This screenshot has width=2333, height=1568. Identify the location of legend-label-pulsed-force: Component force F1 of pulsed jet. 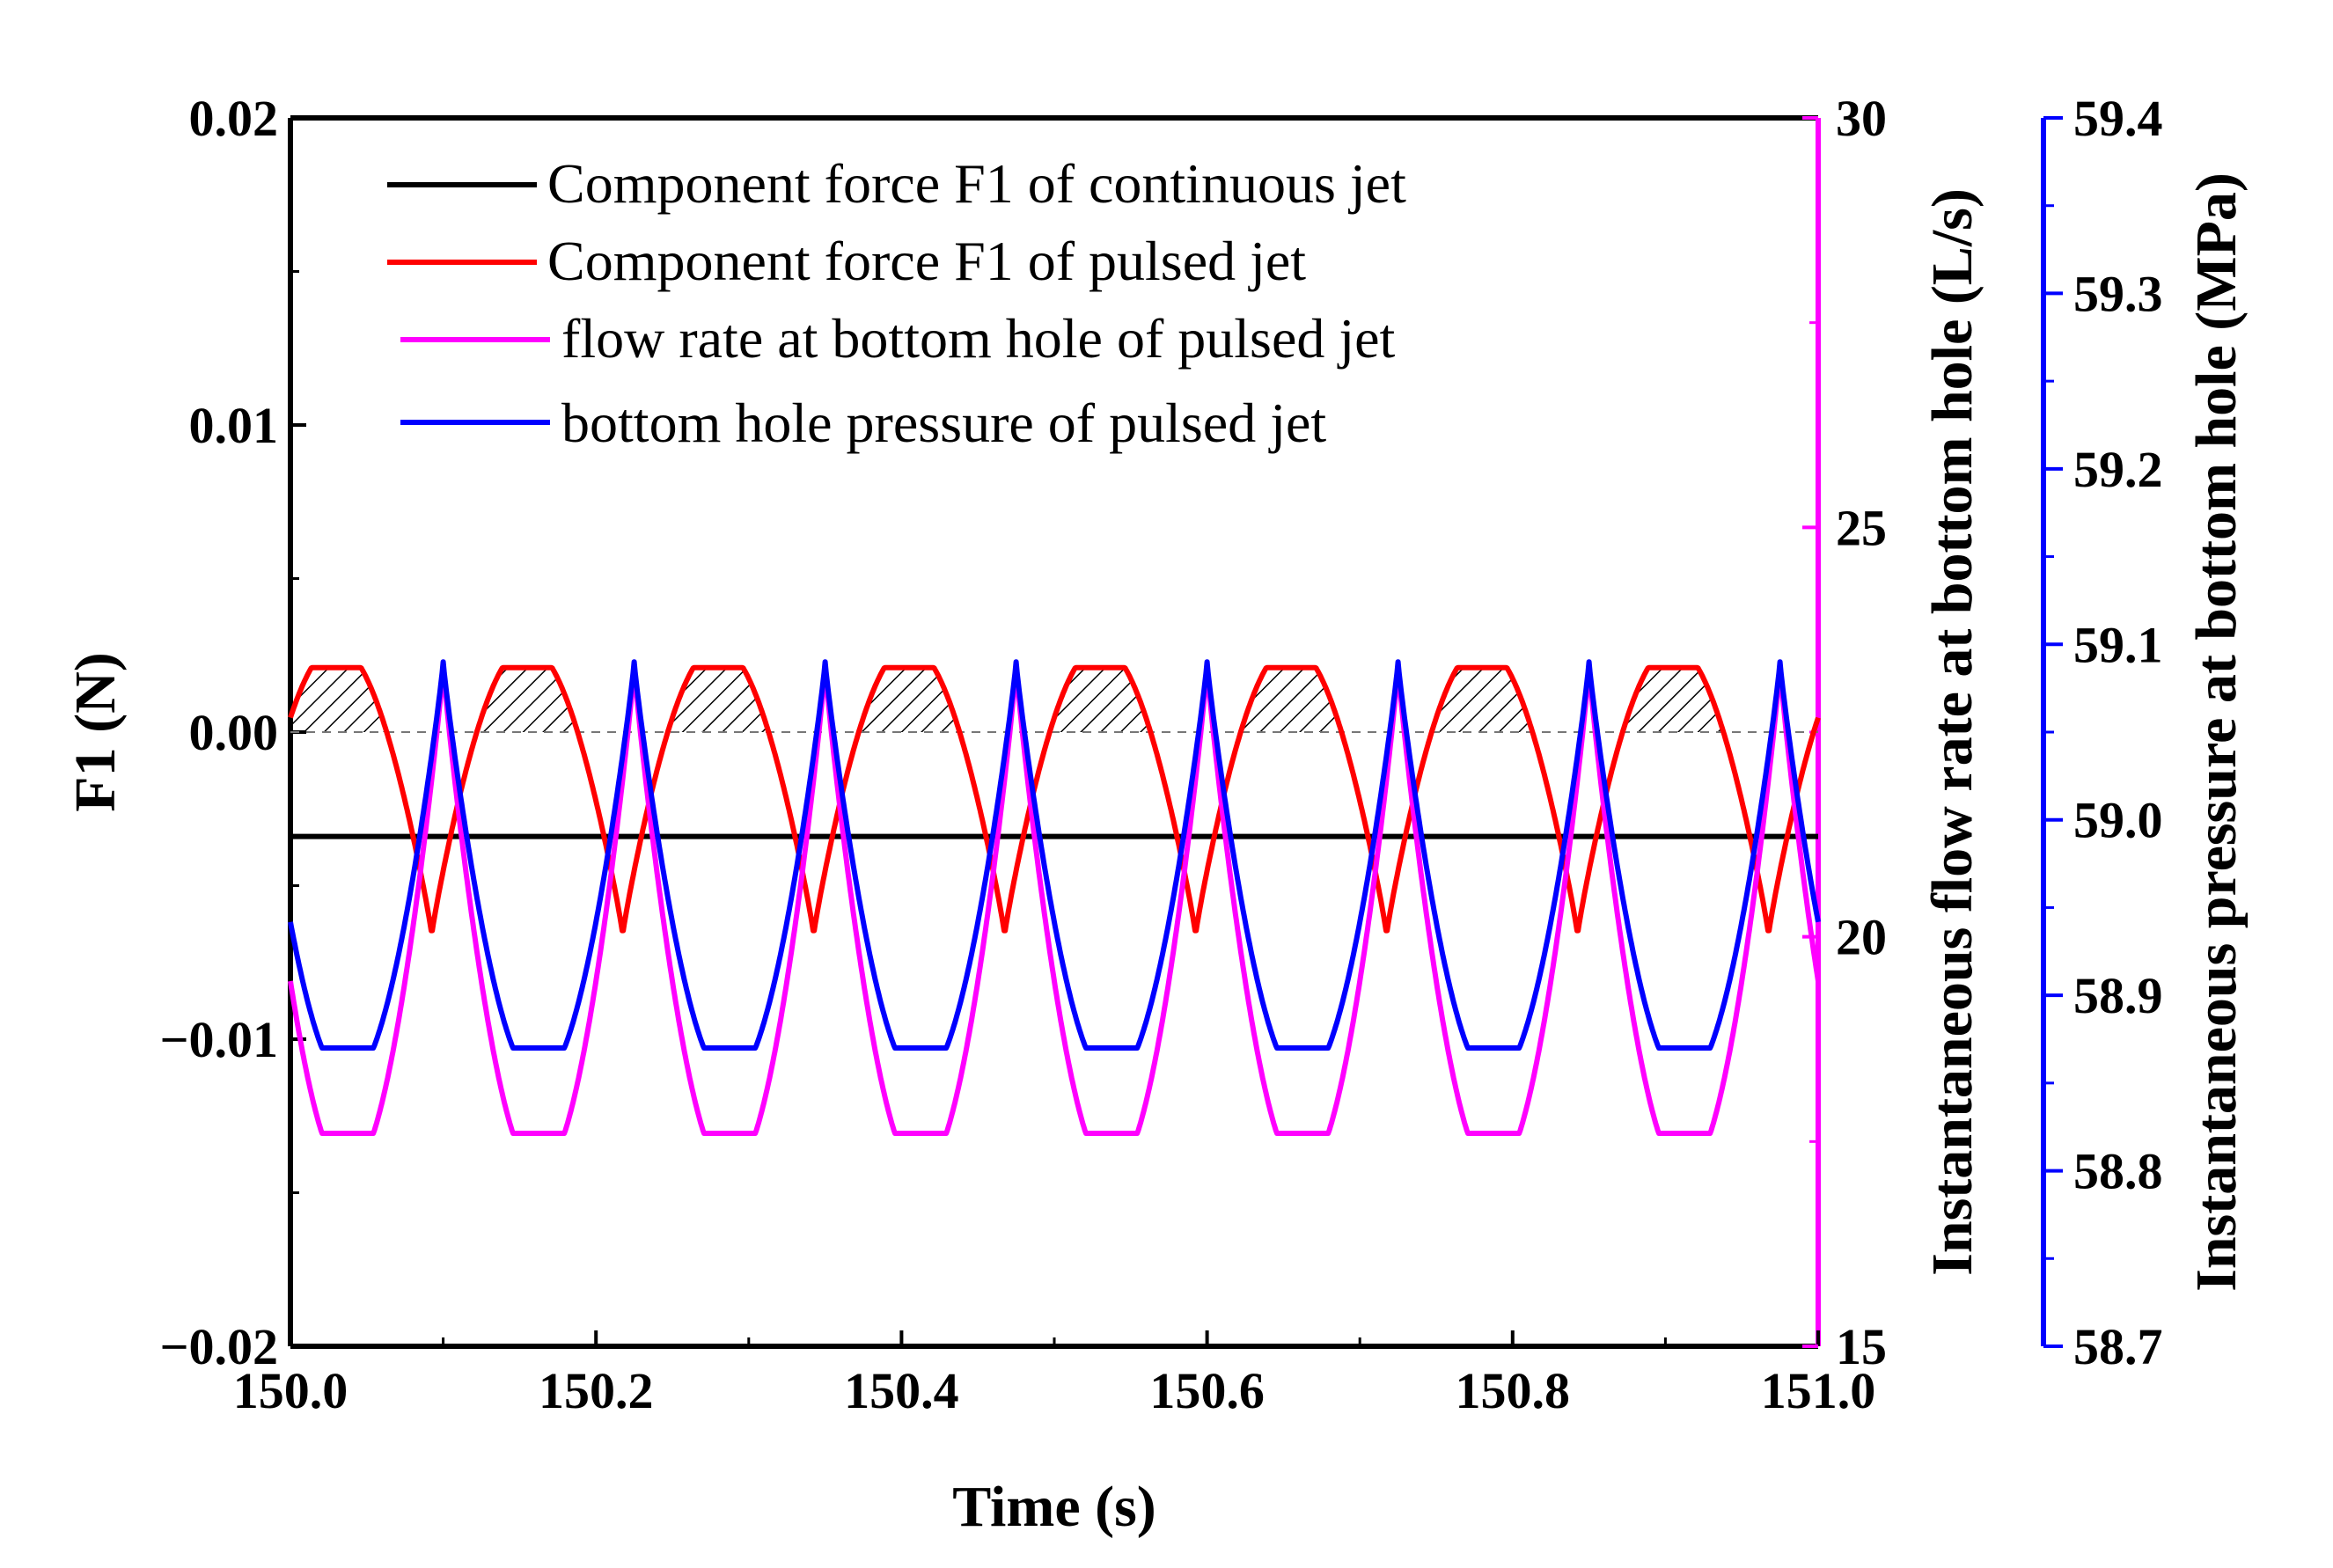
(926, 261).